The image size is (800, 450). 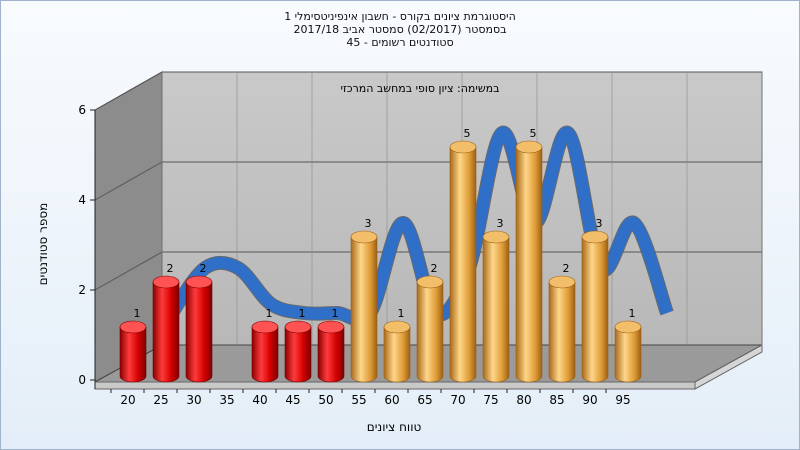 I want to click on x-tick-label: 35, so click(x=226, y=400).